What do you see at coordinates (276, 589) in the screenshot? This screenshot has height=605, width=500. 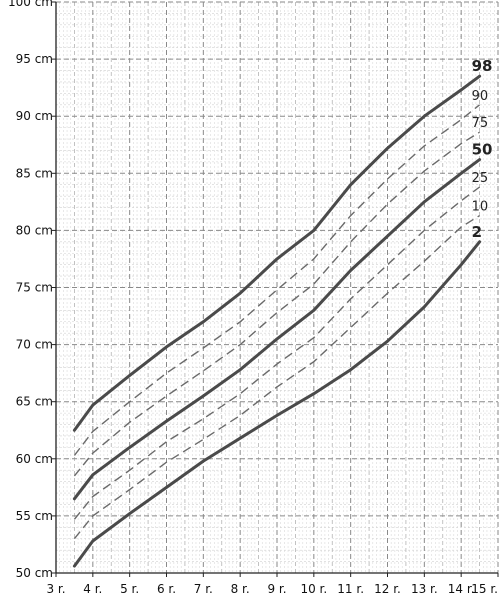 I see `x-tick-label: 9 r.` at bounding box center [276, 589].